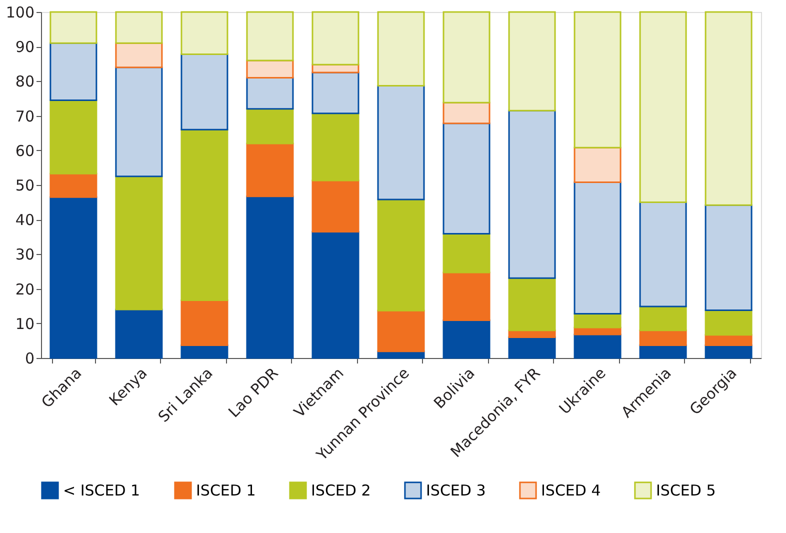  What do you see at coordinates (24, 151) in the screenshot?
I see `y-tick-label: 60` at bounding box center [24, 151].